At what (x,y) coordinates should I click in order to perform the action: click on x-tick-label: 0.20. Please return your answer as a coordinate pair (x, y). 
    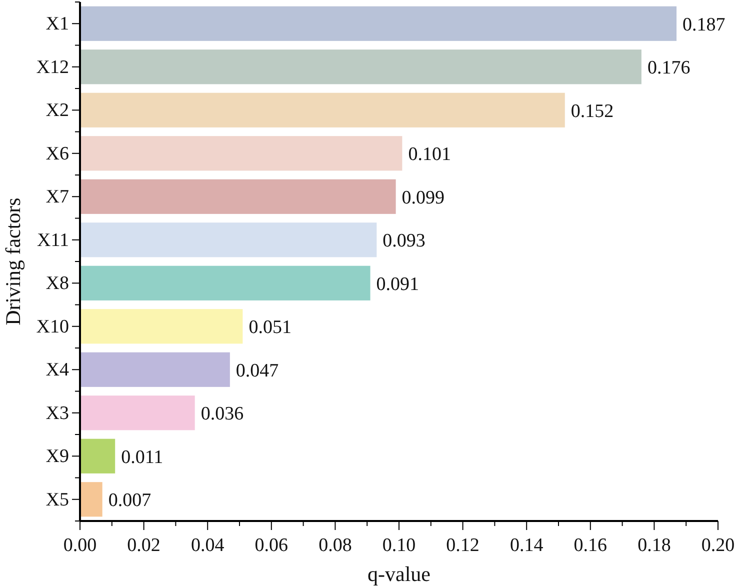
    Looking at the image, I should click on (718, 545).